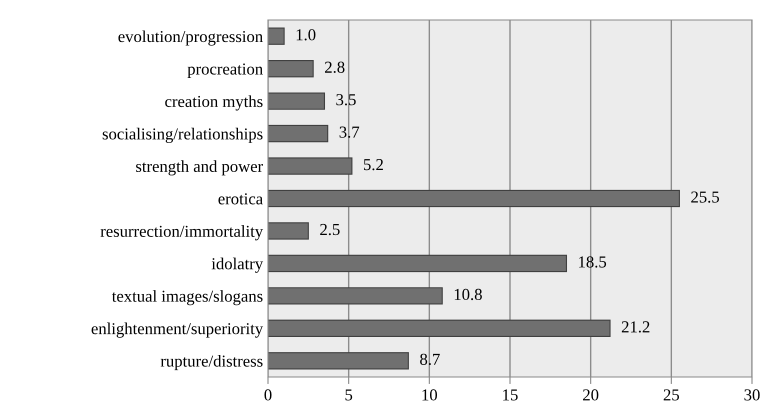 The width and height of the screenshot is (760, 409). I want to click on data-label: 5.2, so click(373, 164).